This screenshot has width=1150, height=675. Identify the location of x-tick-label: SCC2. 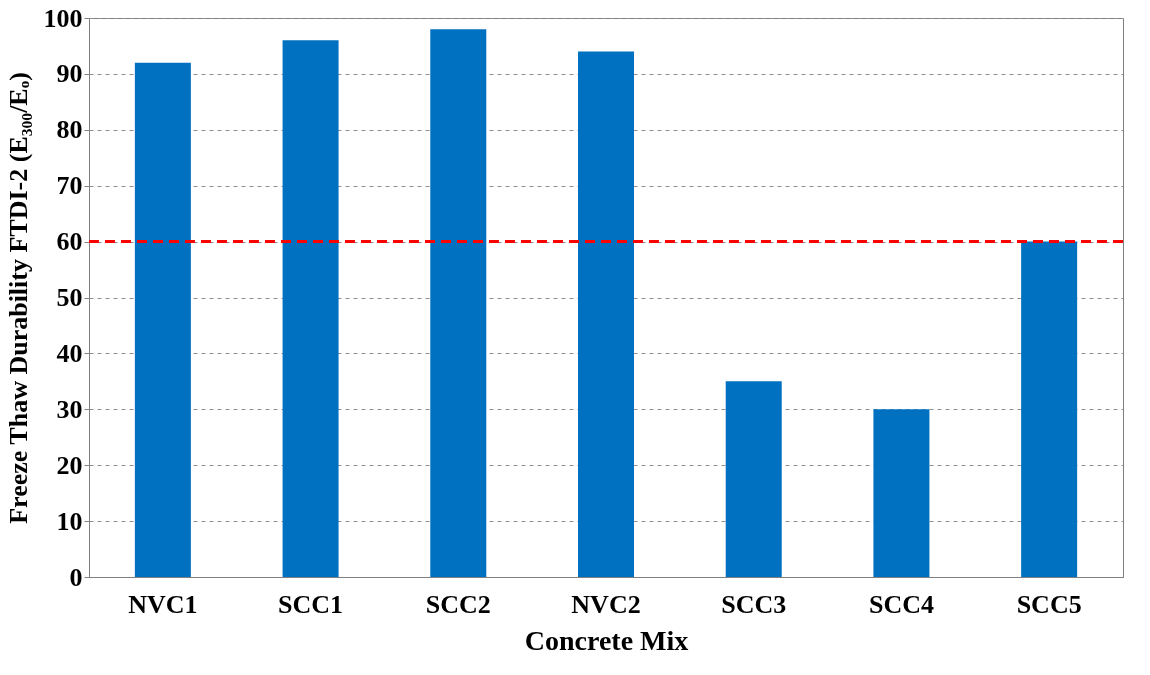
(458, 604).